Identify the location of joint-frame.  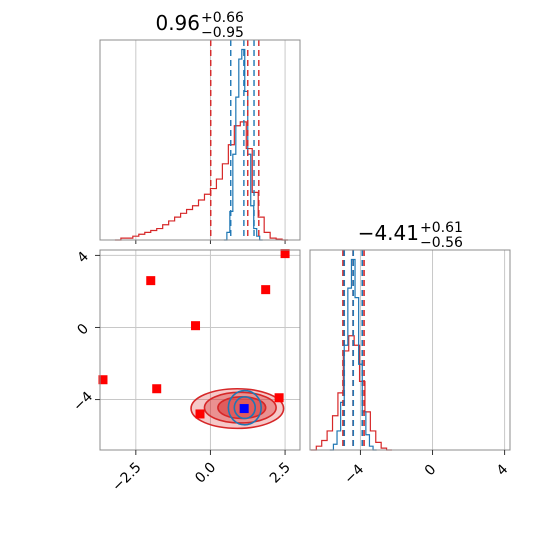
(200, 350).